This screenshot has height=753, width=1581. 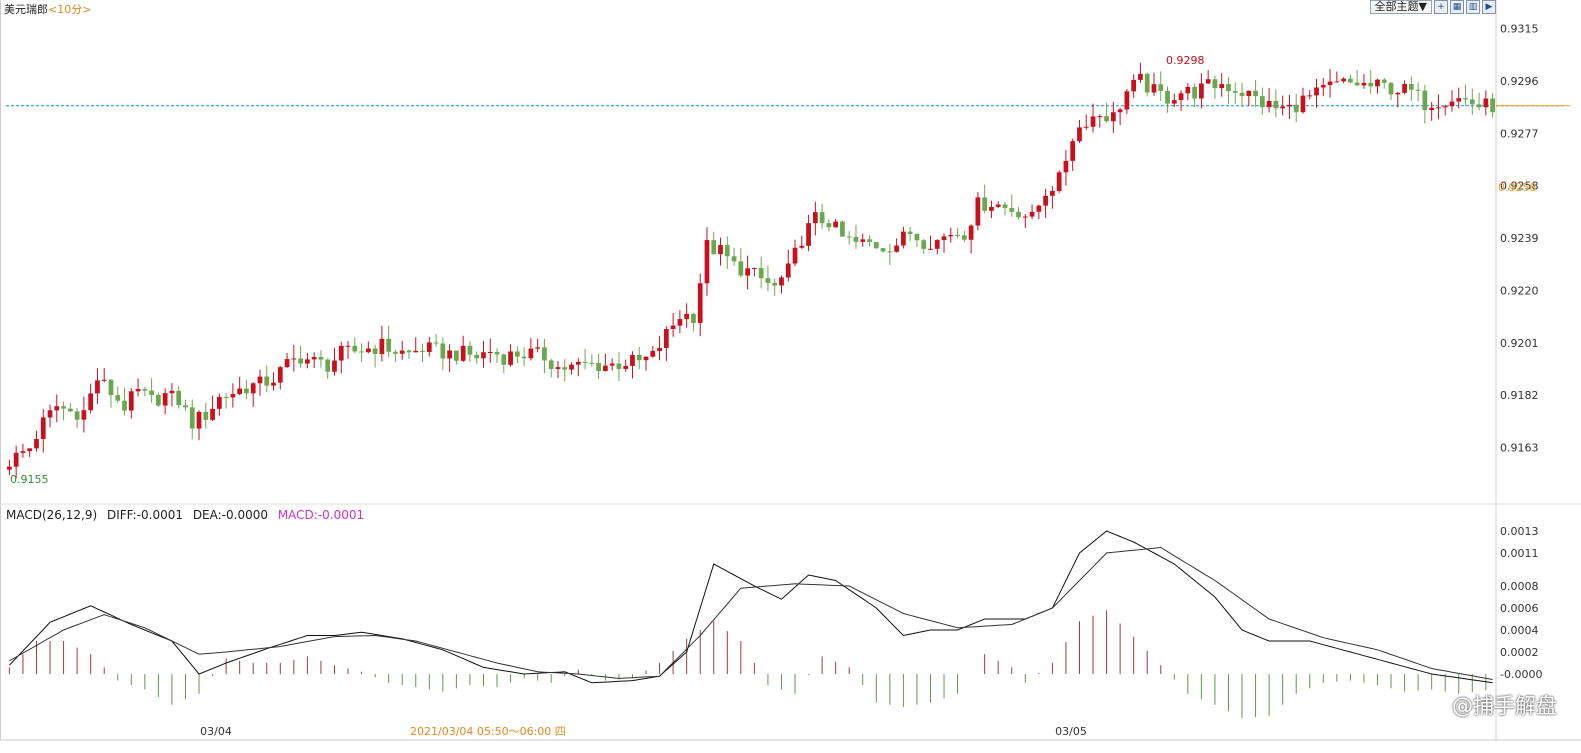 What do you see at coordinates (1519, 343) in the screenshot?
I see `price-tick-label: 0.9201` at bounding box center [1519, 343].